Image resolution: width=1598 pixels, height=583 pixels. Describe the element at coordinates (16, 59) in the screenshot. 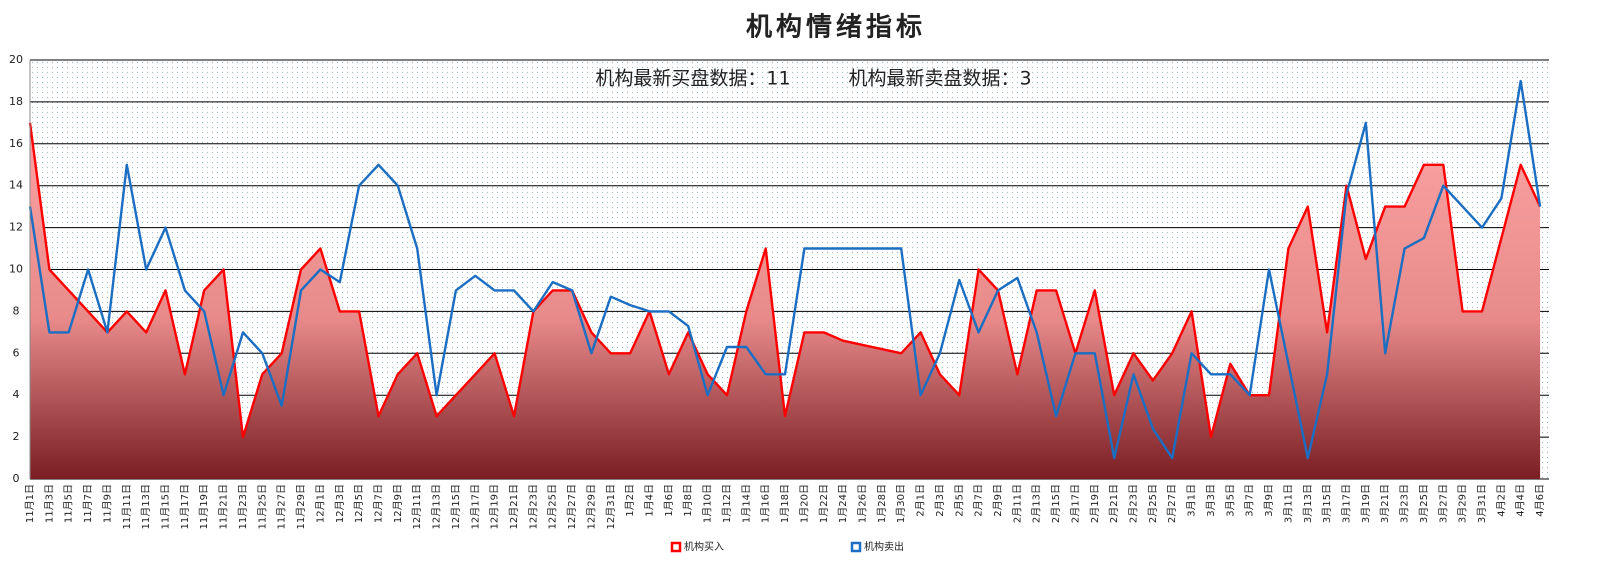

I see `y-tick-label: 20` at that location.